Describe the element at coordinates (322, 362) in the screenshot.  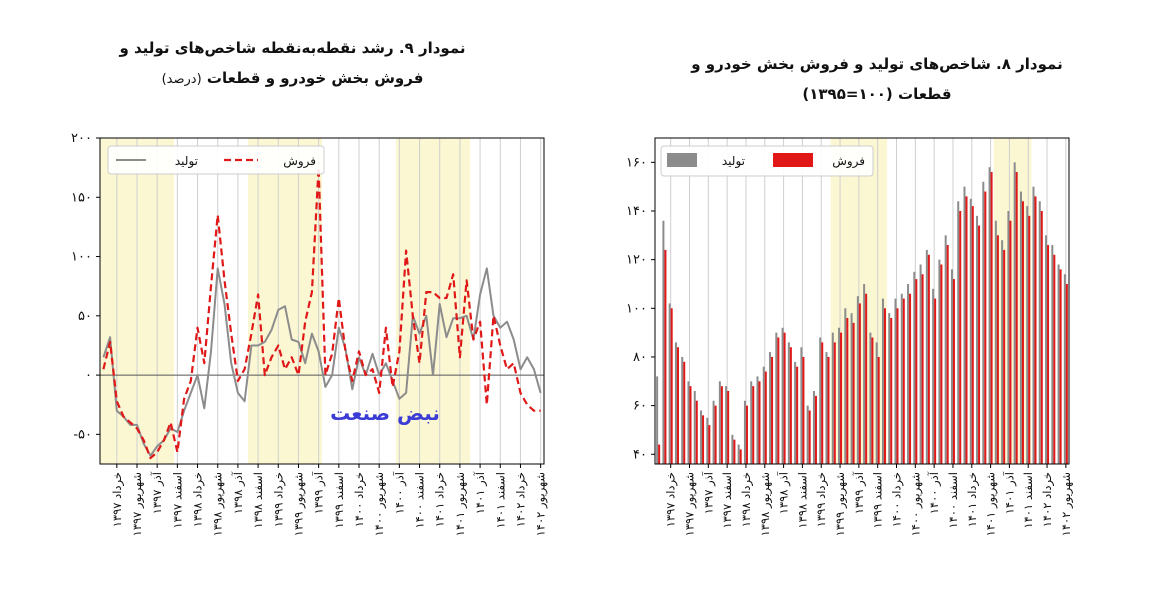
I see `series-line-production` at that location.